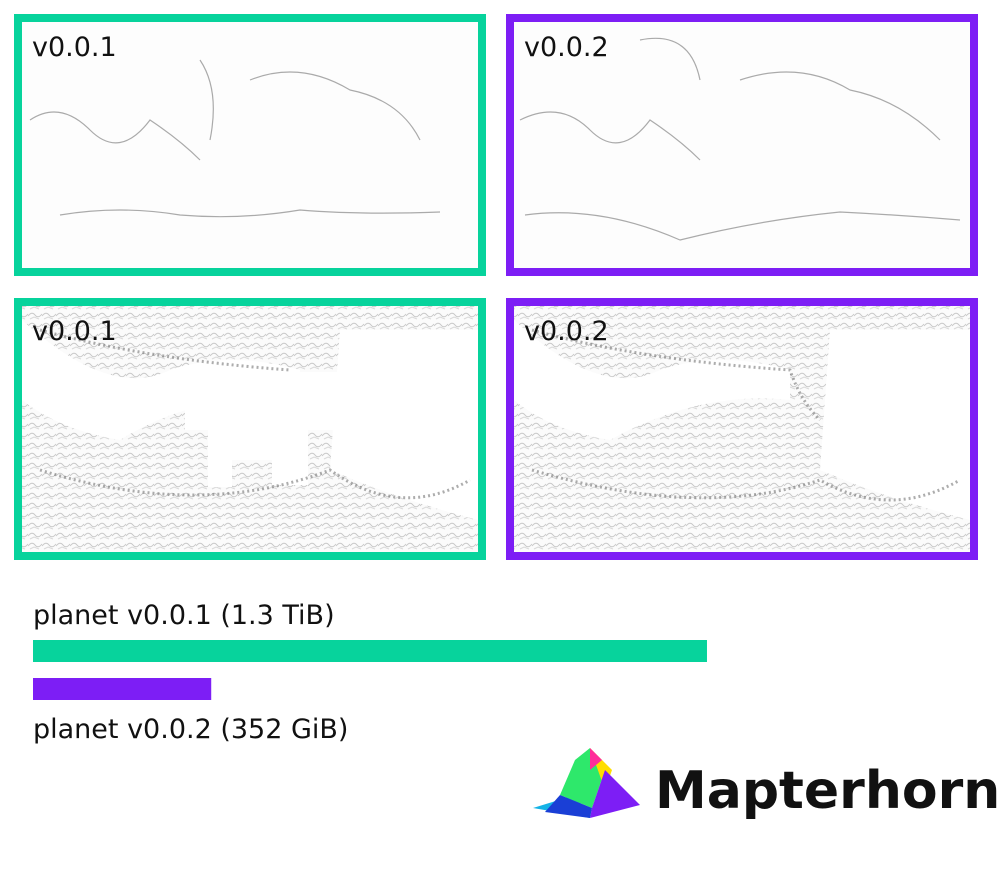 This screenshot has height=877, width=1000. I want to click on logo-text: Mapterhorn, so click(827, 791).